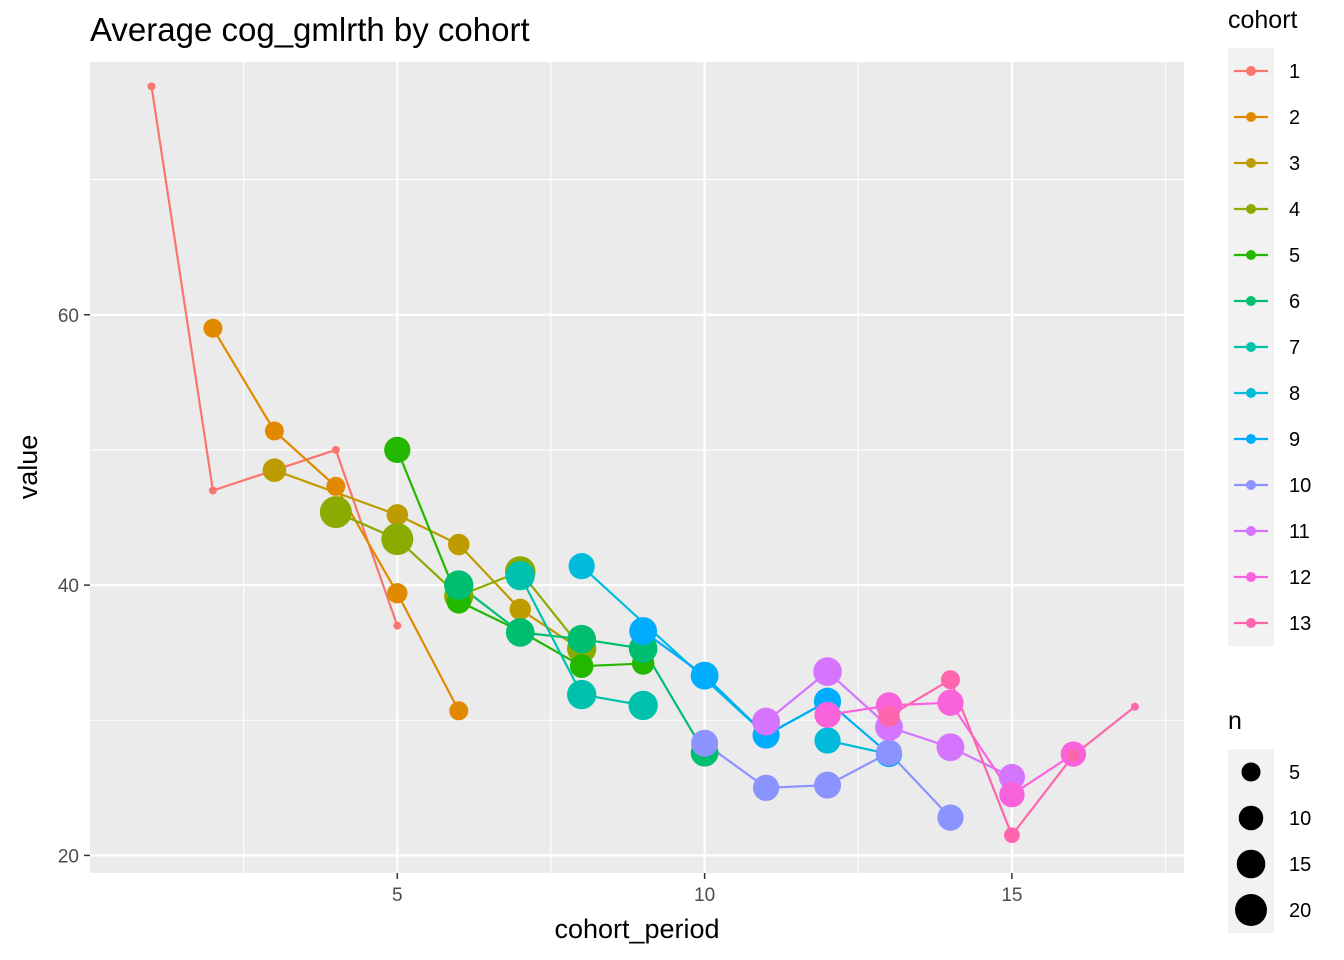 This screenshot has width=1344, height=960. I want to click on legend-label-cohort-3: 3, so click(1294, 164).